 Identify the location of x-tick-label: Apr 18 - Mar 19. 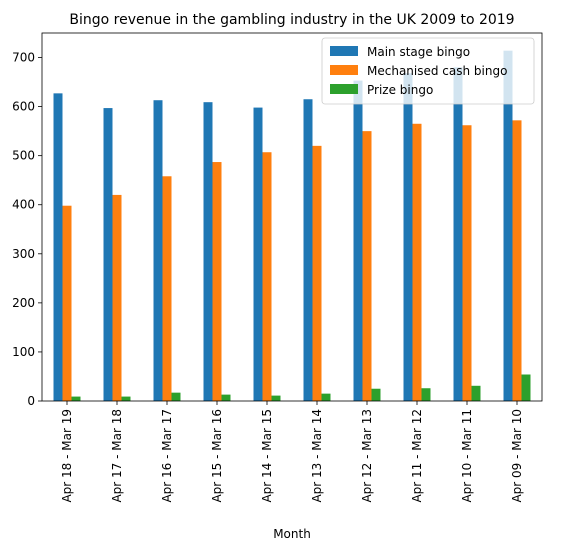
(67, 456).